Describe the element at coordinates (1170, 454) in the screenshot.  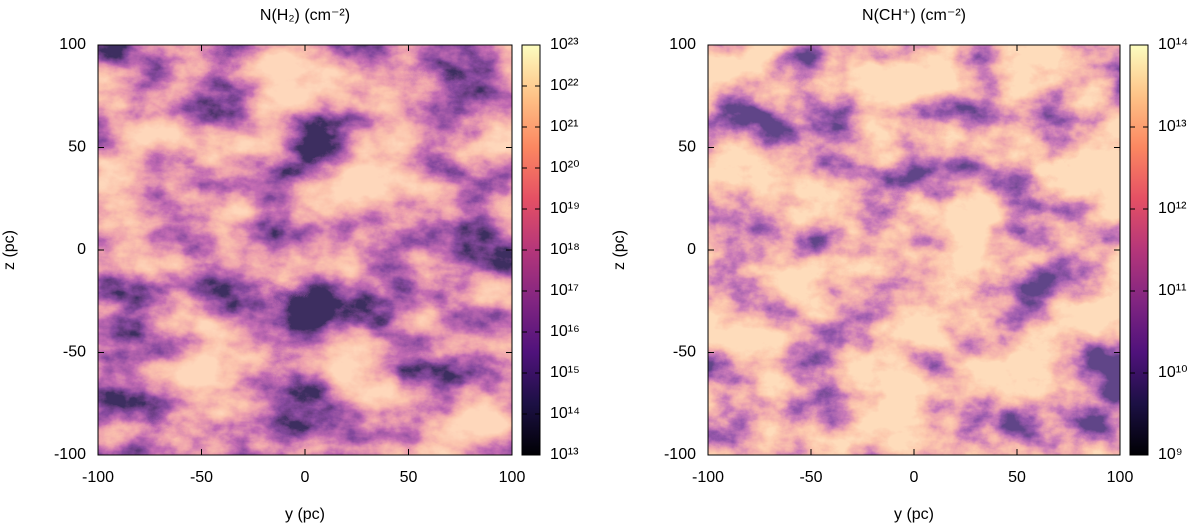
I see `colorbar-tick-label: 10⁹` at that location.